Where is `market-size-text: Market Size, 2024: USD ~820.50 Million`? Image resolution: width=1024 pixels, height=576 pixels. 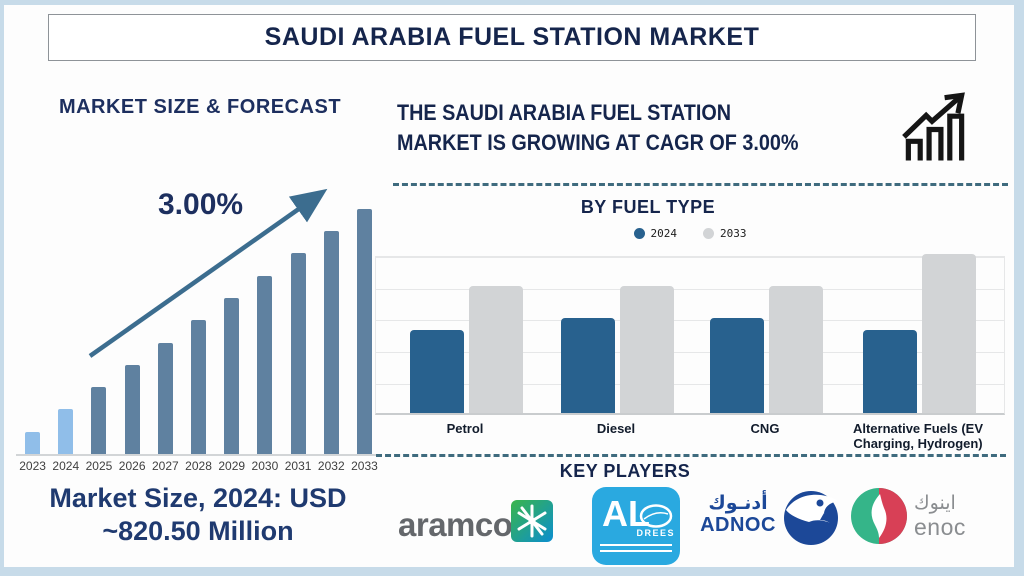
market-size-text: Market Size, 2024: USD ~820.50 Million is located at coordinates (198, 515).